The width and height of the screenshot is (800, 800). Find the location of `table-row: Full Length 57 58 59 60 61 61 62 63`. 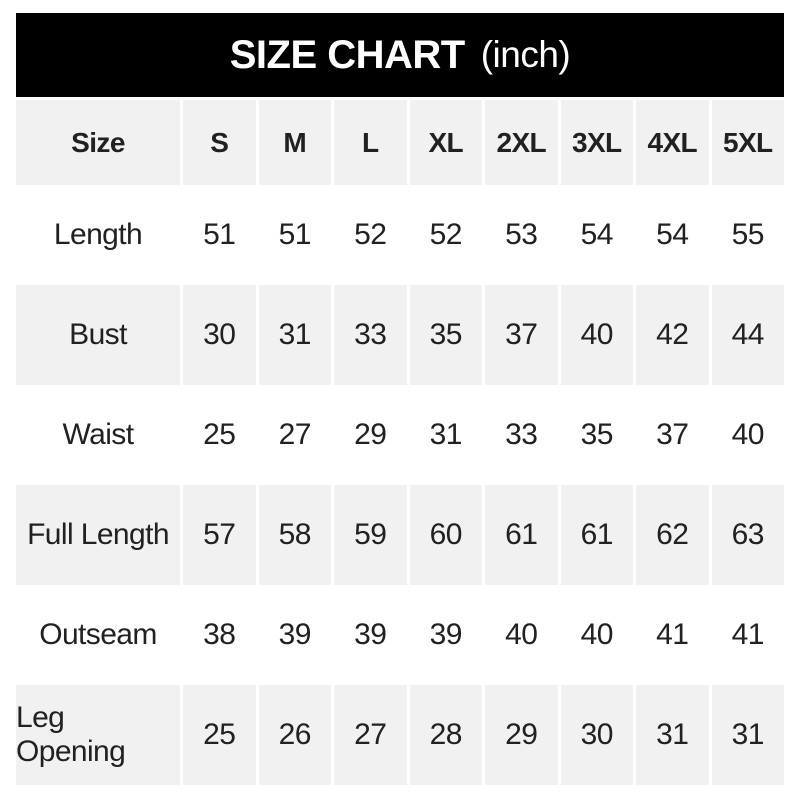

table-row: Full Length 57 58 59 60 61 61 62 63 is located at coordinates (400, 535).